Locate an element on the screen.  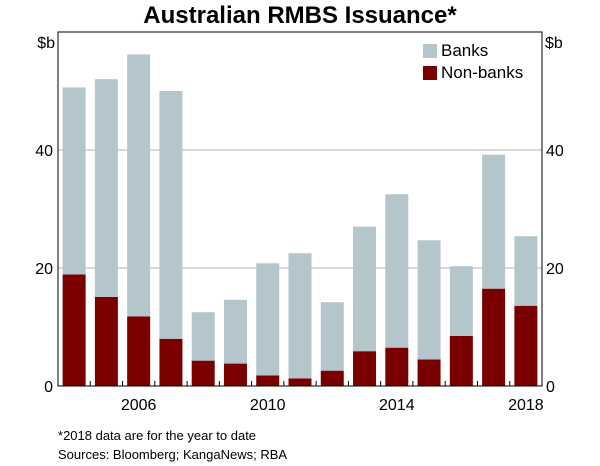
footnote: *2018 data are for the year to date is located at coordinates (157, 435).